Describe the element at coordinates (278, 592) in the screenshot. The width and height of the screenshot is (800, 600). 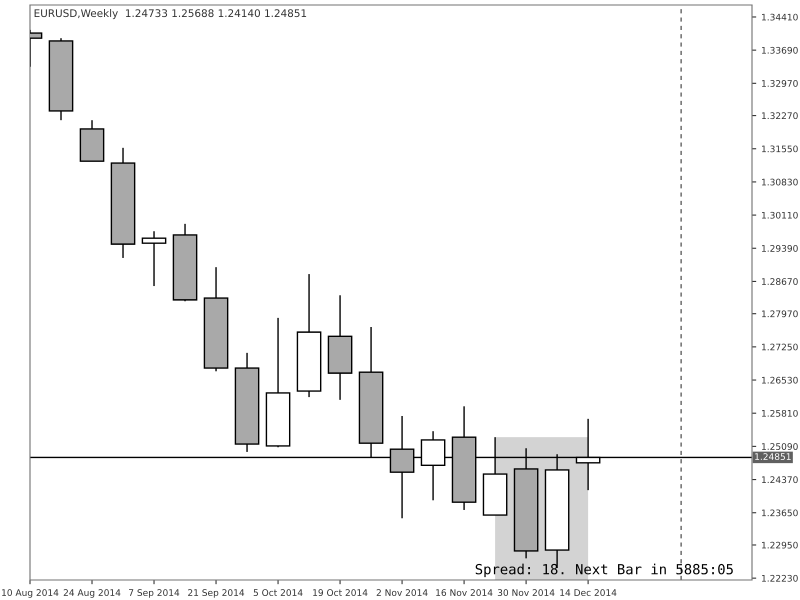
I see `x-tick-label: 5 Oct 2014` at that location.